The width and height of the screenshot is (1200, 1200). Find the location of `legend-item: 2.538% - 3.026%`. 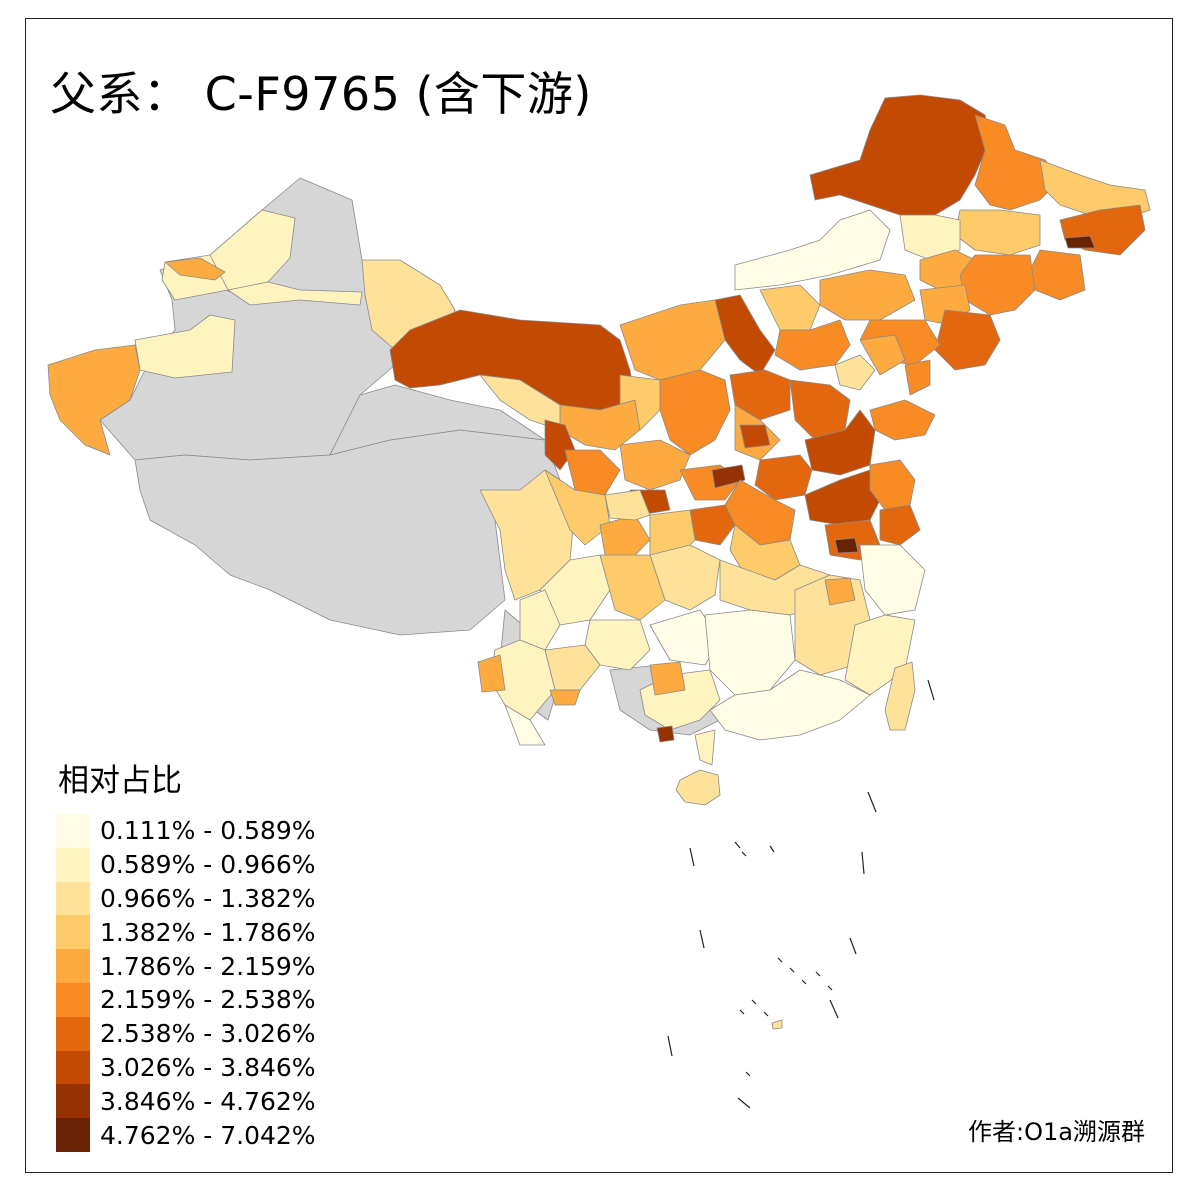

legend-item: 2.538% - 3.026% is located at coordinates (186, 1033).